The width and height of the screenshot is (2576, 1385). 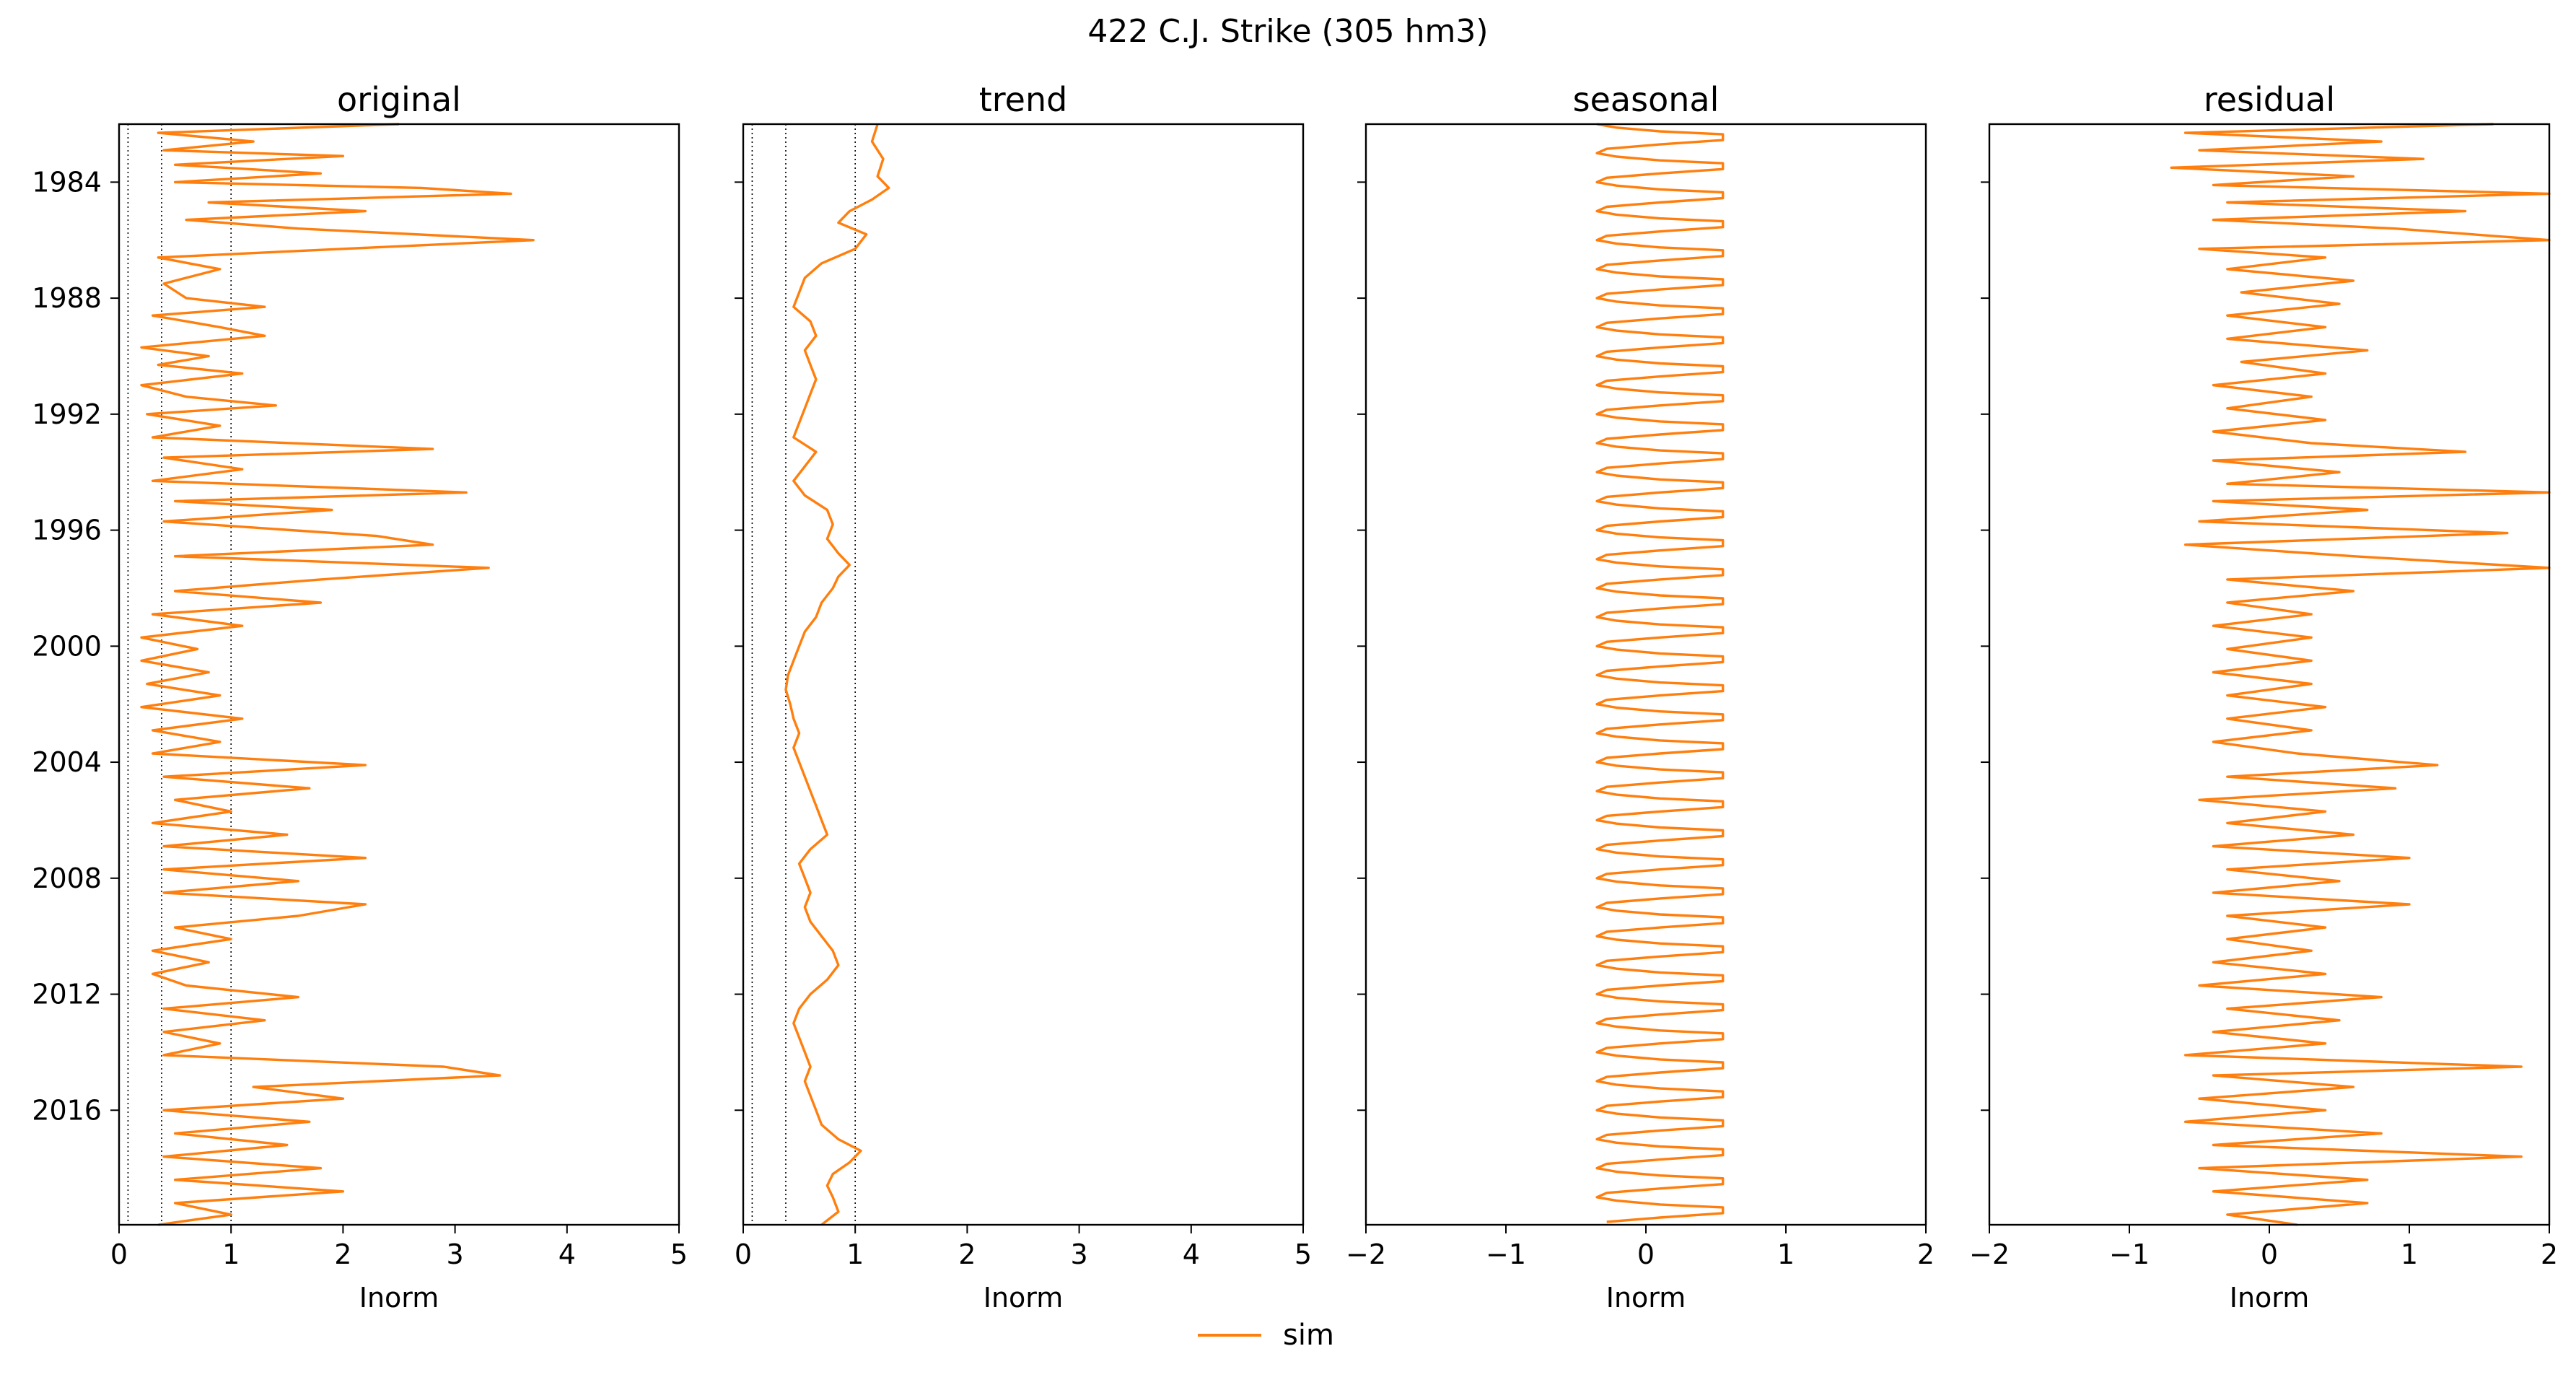 What do you see at coordinates (1266, 1335) in the screenshot?
I see `legend: sim` at bounding box center [1266, 1335].